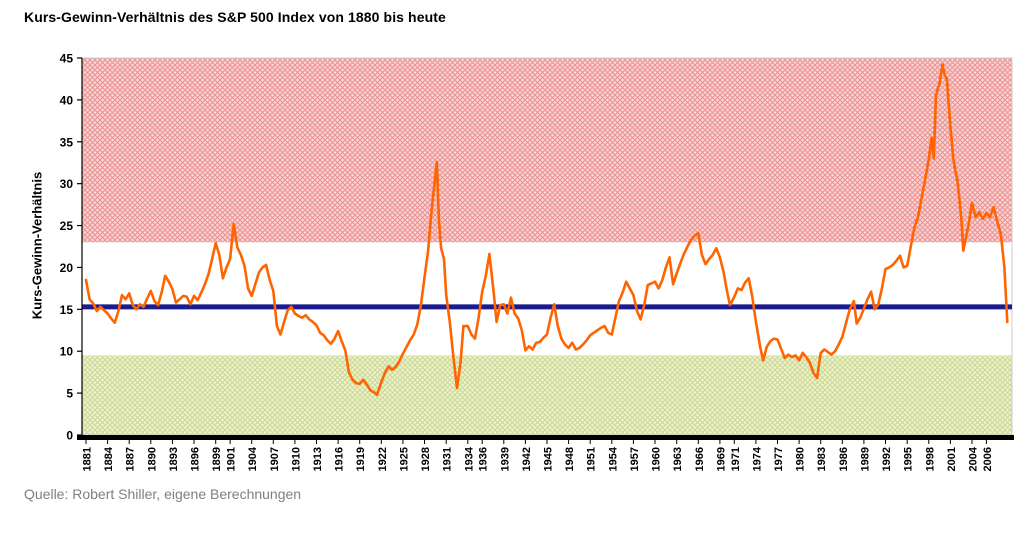 The width and height of the screenshot is (1026, 545). What do you see at coordinates (67, 310) in the screenshot?
I see `y-tick-label: 15` at bounding box center [67, 310].